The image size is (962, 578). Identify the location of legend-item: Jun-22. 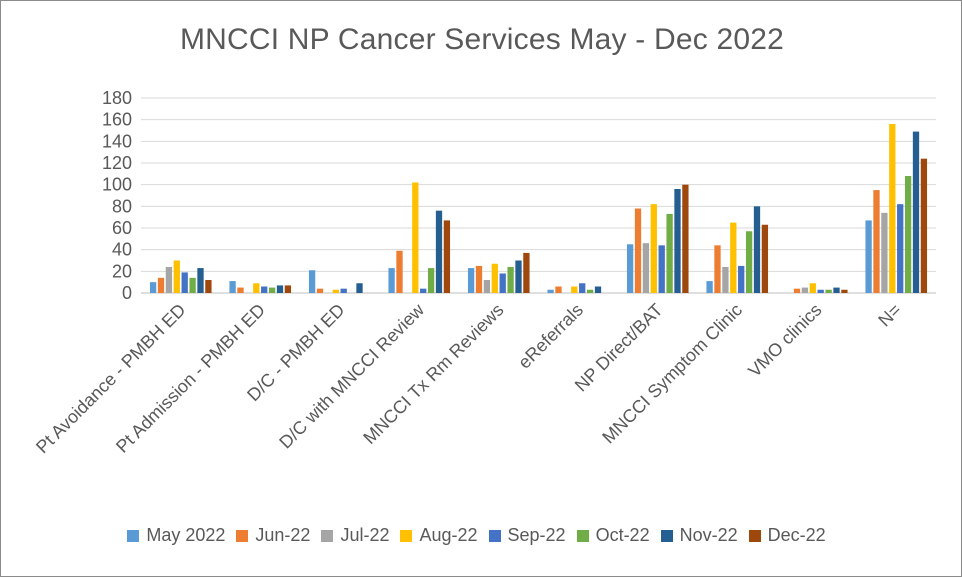
(273, 535).